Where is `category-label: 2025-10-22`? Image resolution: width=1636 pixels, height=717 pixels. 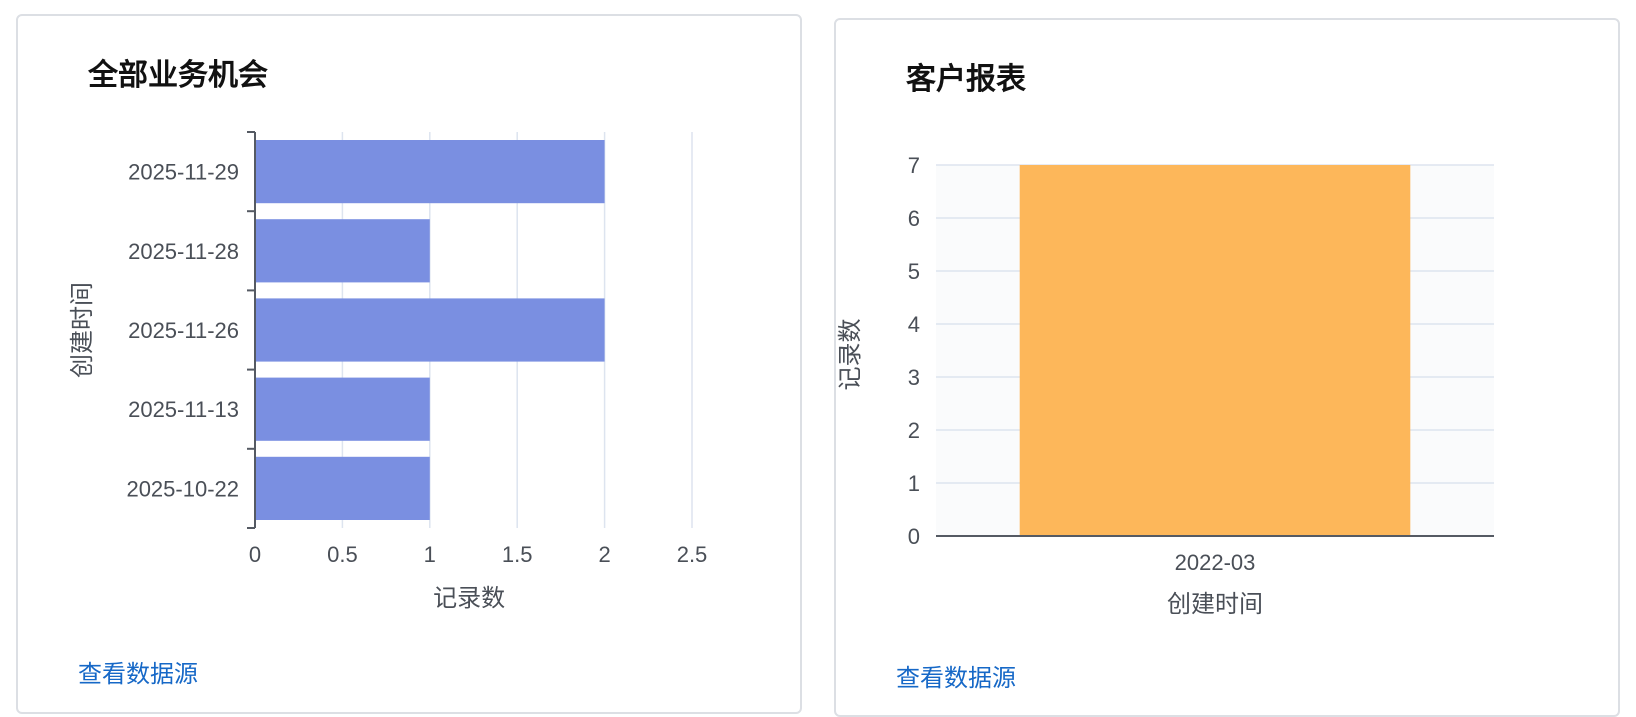
category-label: 2025-10-22 is located at coordinates (182, 488).